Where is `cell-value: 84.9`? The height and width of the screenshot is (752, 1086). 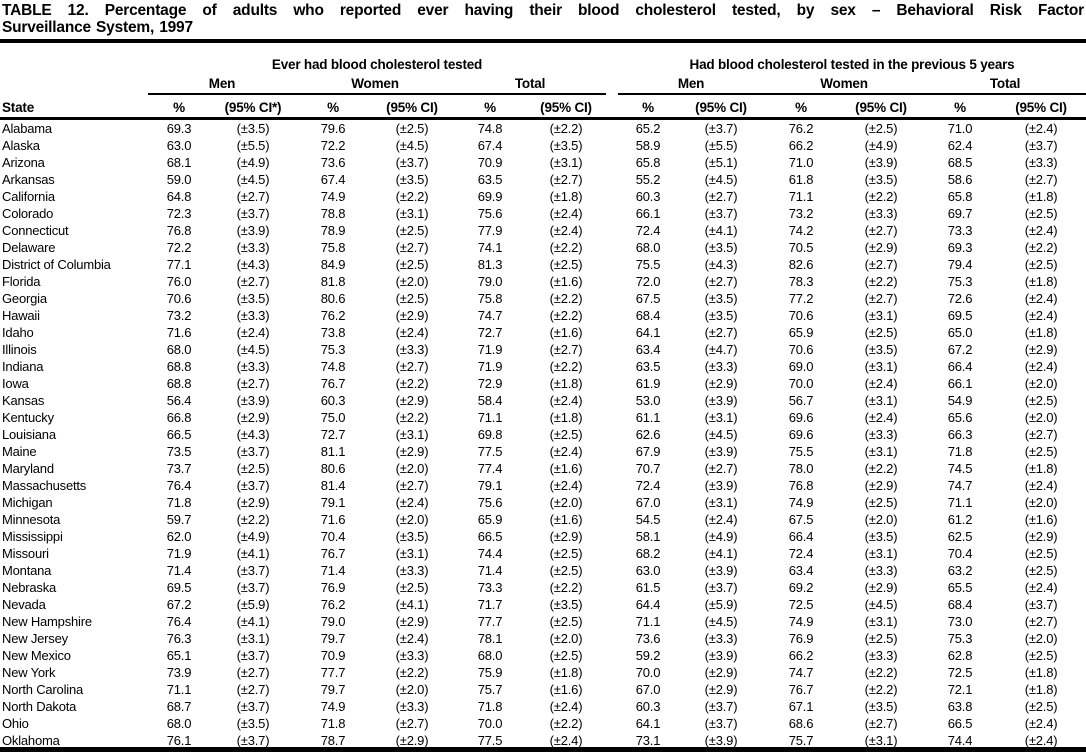
cell-value: 84.9 is located at coordinates (333, 264).